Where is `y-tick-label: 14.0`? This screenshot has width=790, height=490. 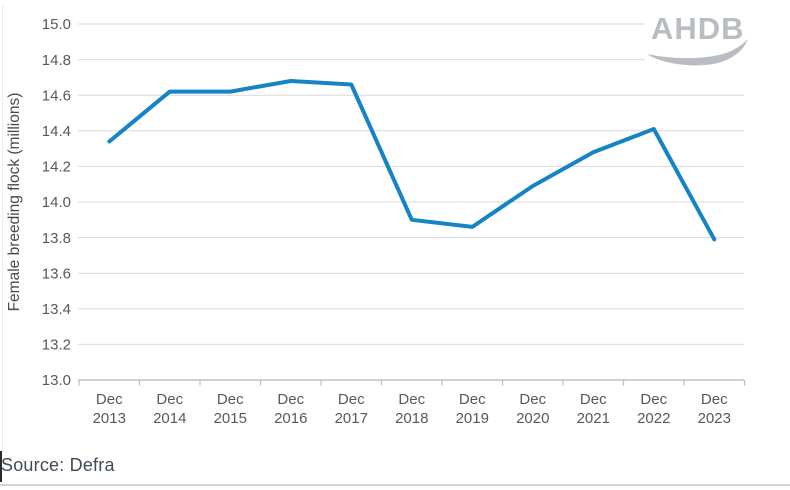 y-tick-label: 14.0 is located at coordinates (56, 202).